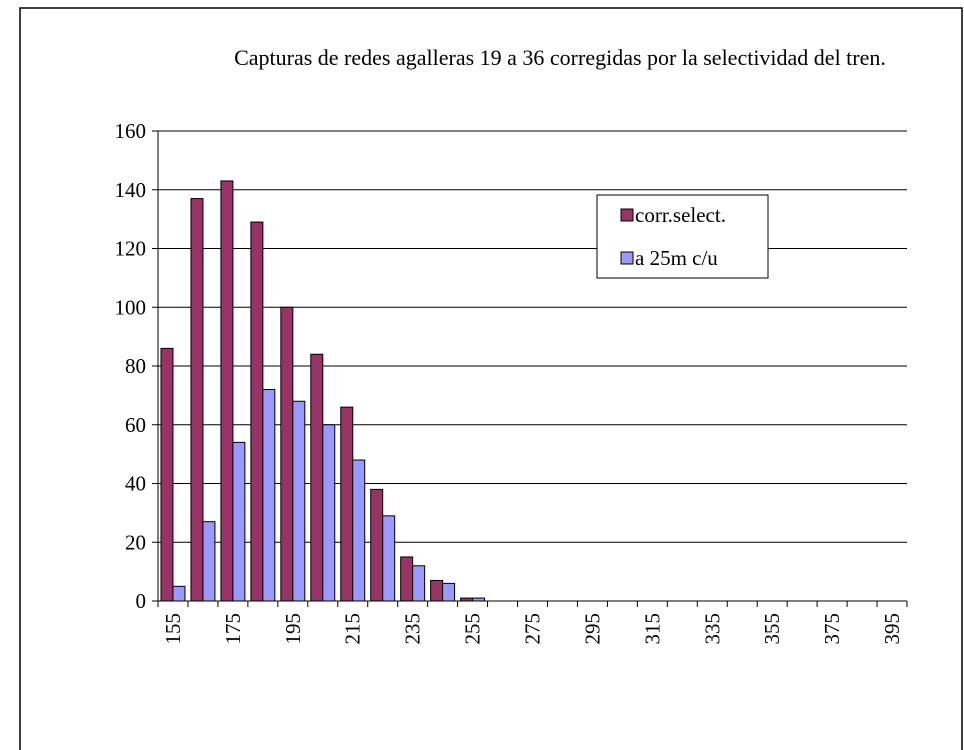 This screenshot has height=750, width=964. Describe the element at coordinates (832, 629) in the screenshot. I see `x-tick-label: 375` at that location.